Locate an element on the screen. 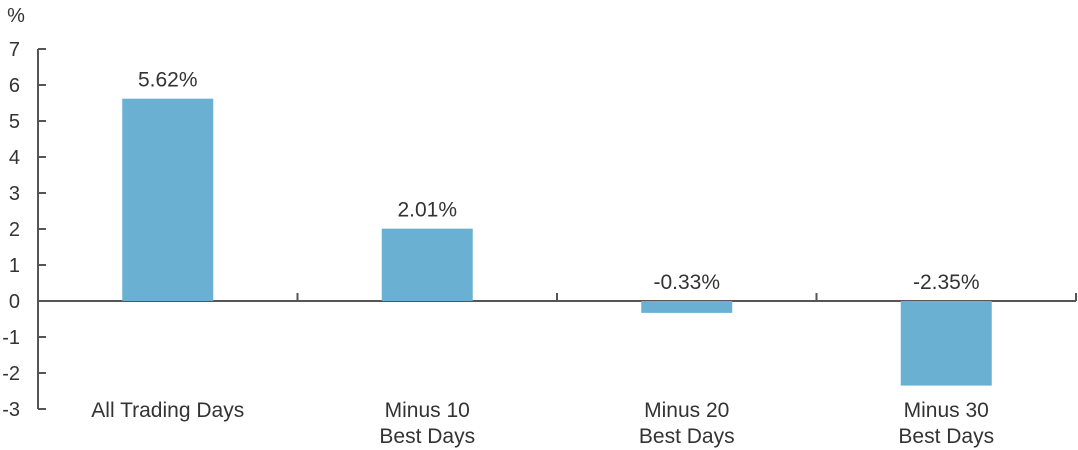 This screenshot has width=1078, height=450. y-tick-label: 4 is located at coordinates (14, 158).